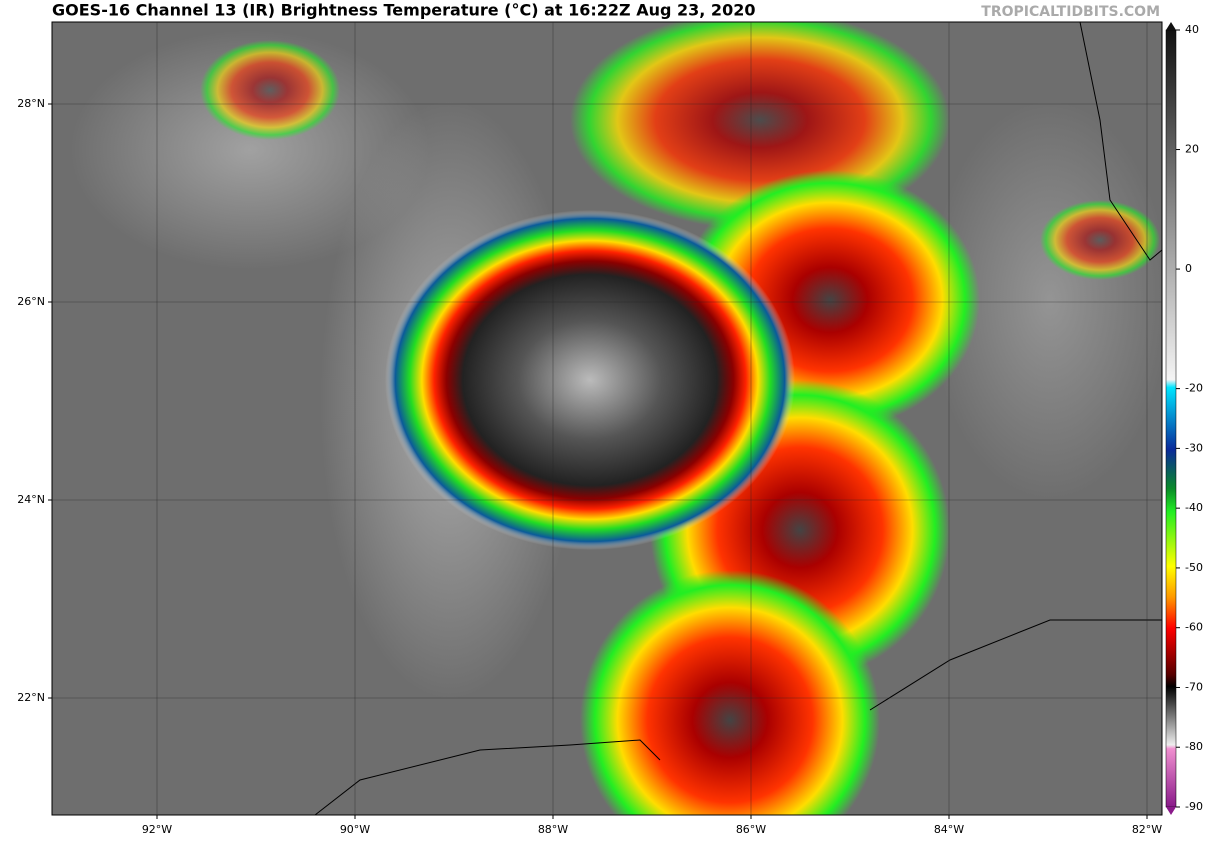  Describe the element at coordinates (1194, 746) in the screenshot. I see `colorbar-tick-label: -80` at that location.